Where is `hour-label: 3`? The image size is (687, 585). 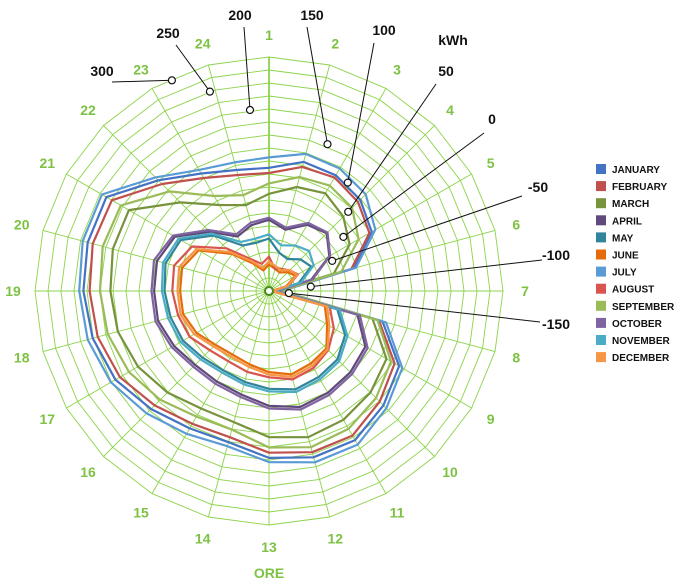
hour-label: 3 is located at coordinates (397, 69).